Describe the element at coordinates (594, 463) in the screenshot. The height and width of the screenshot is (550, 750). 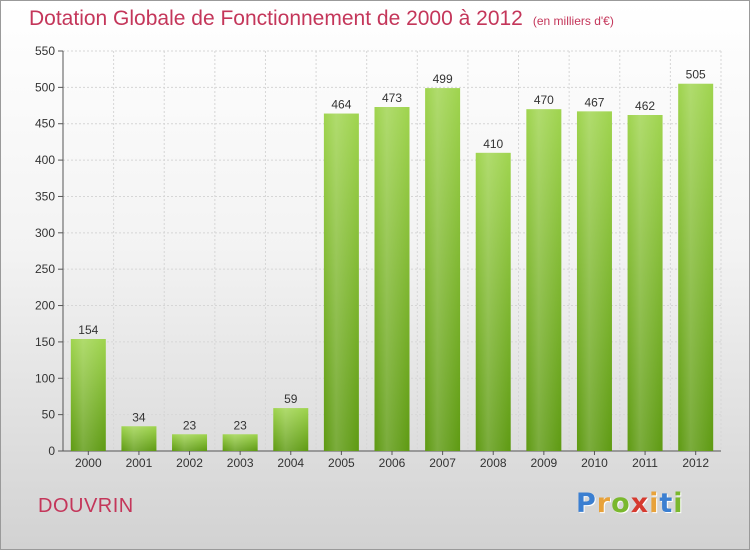
I see `x-tick-label-2010: 2010` at that location.